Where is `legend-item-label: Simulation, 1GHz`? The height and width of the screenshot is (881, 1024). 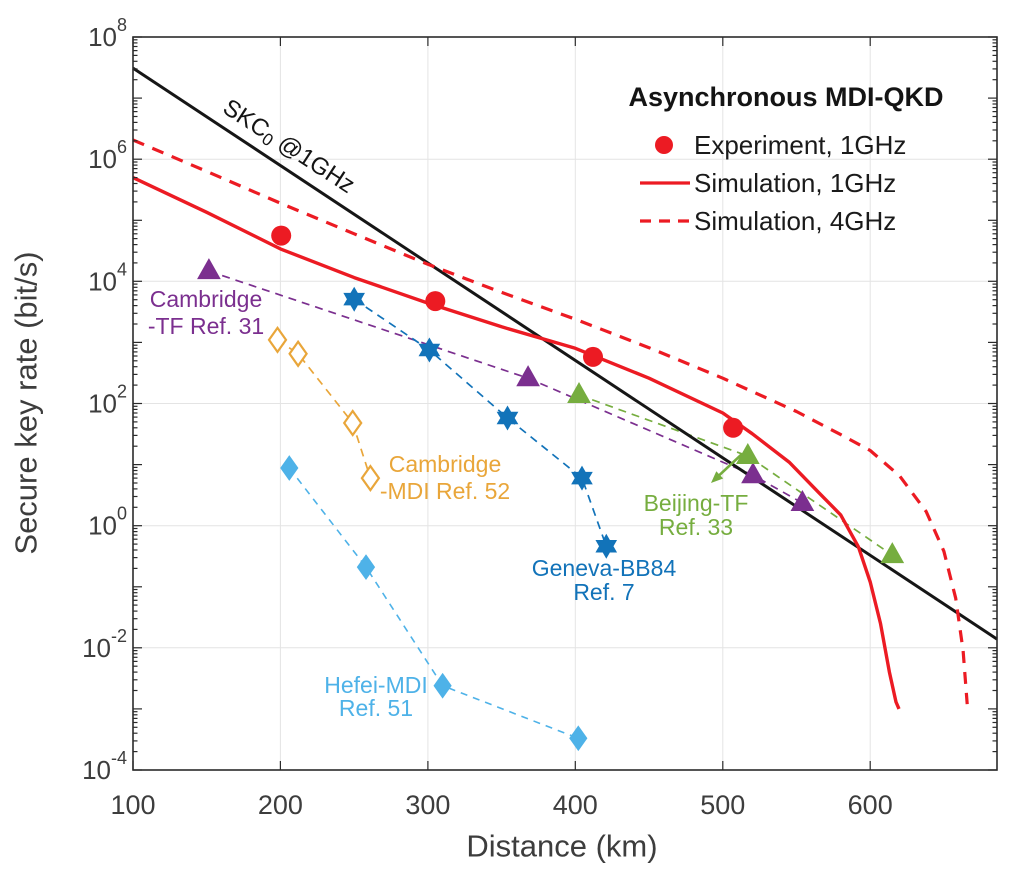
legend-item-label: Simulation, 1GHz is located at coordinates (795, 183).